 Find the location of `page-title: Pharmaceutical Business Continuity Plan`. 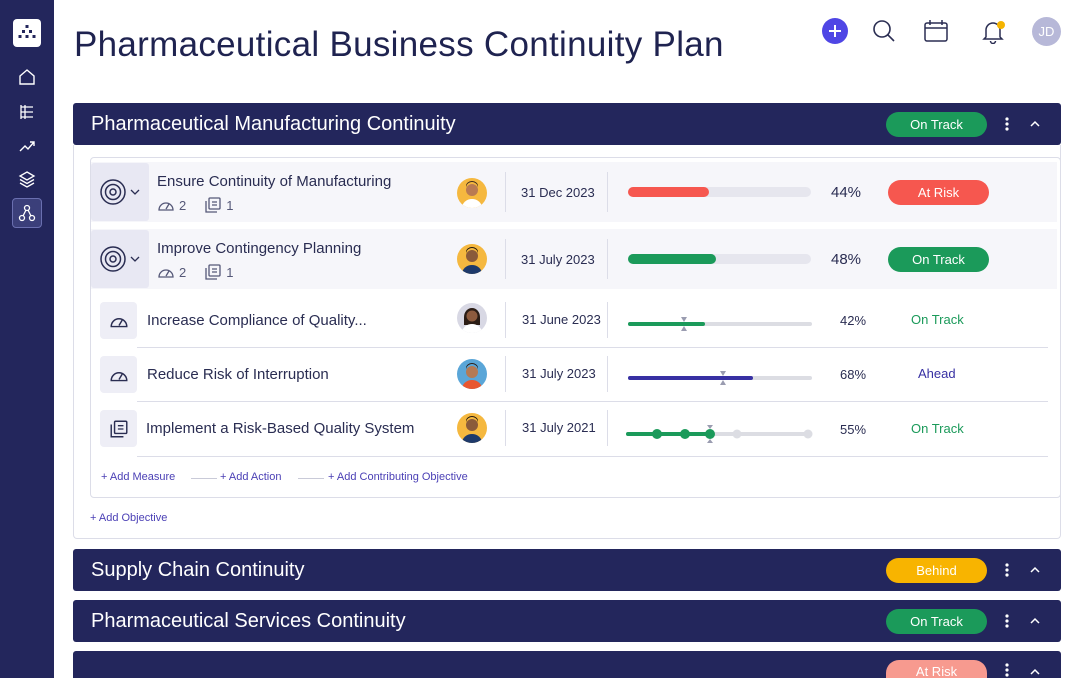

page-title: Pharmaceutical Business Continuity Plan is located at coordinates (399, 44).